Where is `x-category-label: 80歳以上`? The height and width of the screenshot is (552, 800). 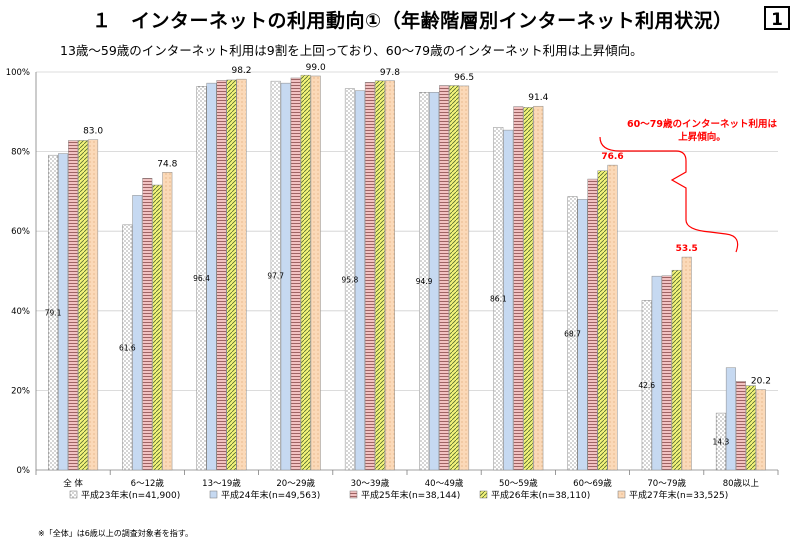
x-category-label: 80歳以上 is located at coordinates (741, 483).